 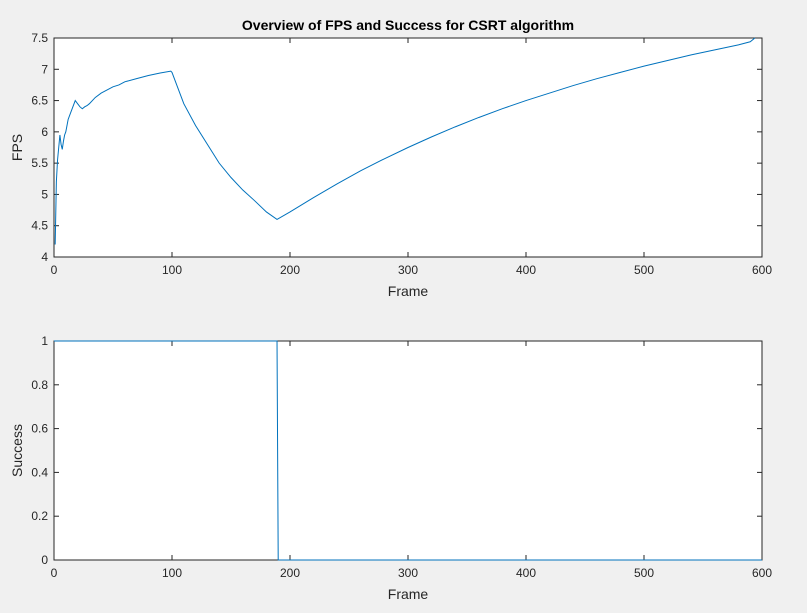 What do you see at coordinates (39, 385) in the screenshot?
I see `success-y-tick-label: 0.8` at bounding box center [39, 385].